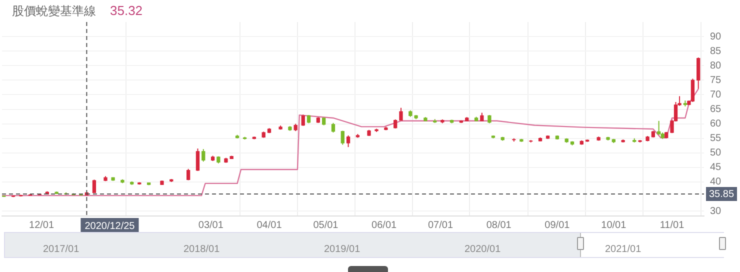  What do you see at coordinates (269, 225) in the screenshot?
I see `x-tick-label: 04/01` at bounding box center [269, 225].